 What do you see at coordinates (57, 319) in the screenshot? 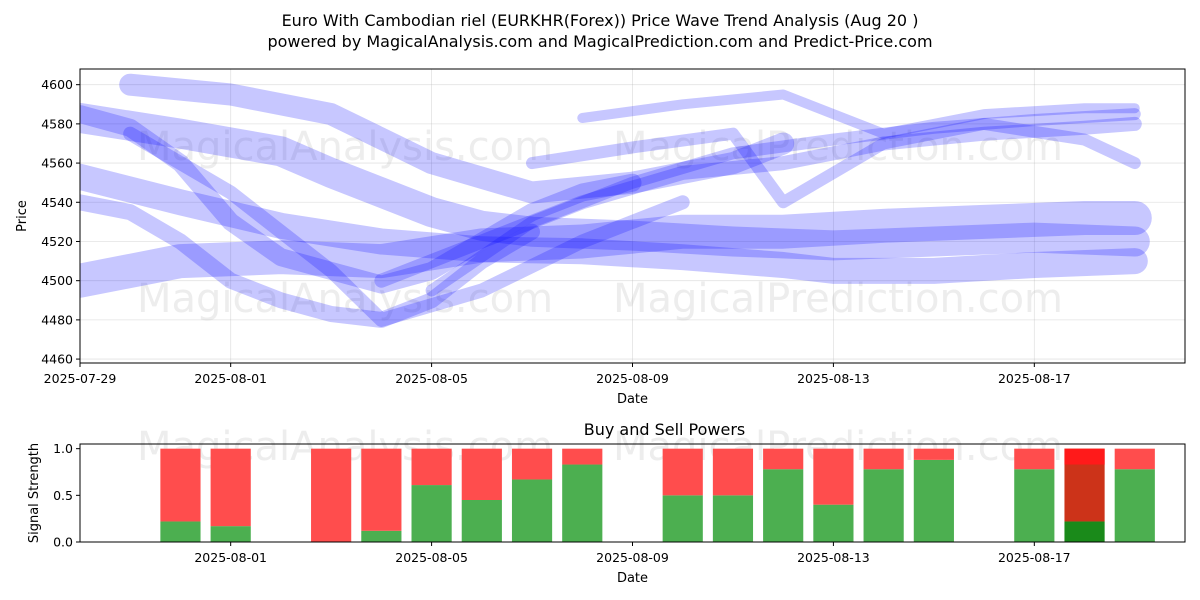
I see `y-tick-label: 4480` at bounding box center [57, 319].